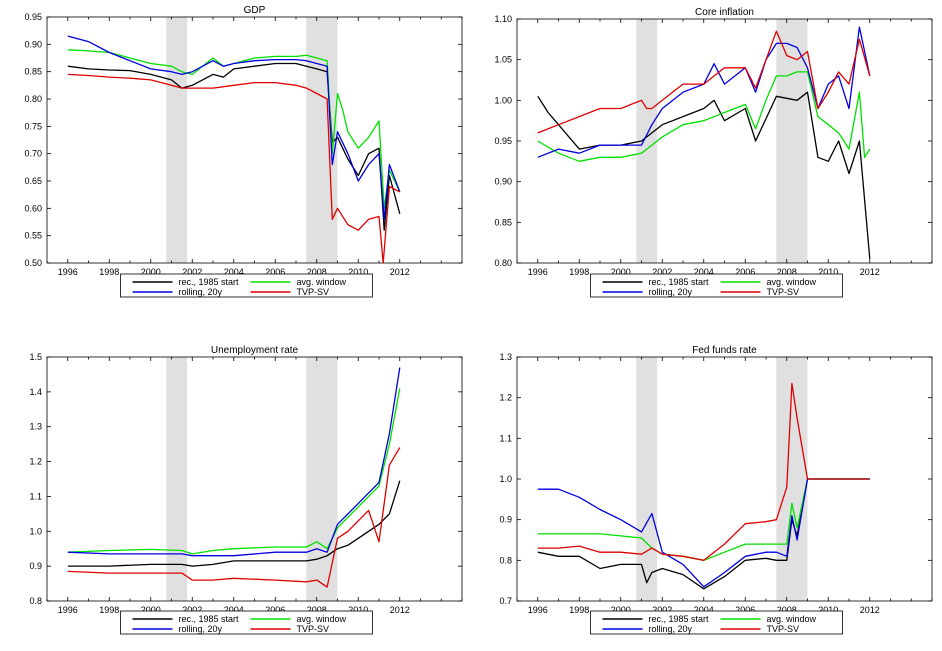  Describe the element at coordinates (724, 350) in the screenshot. I see `chart-title: Fed funds rate` at that location.